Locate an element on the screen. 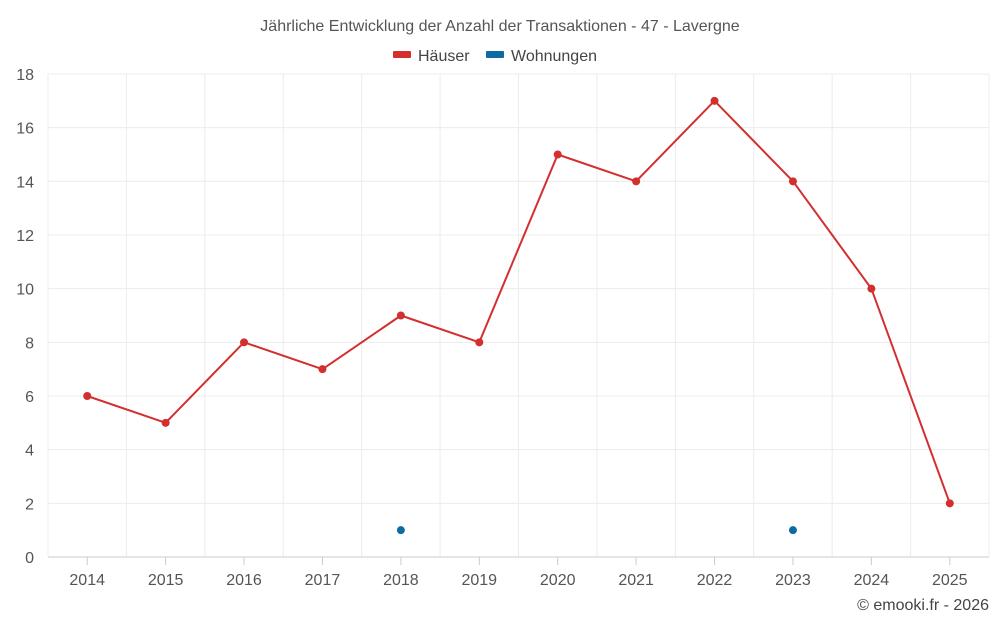 Image resolution: width=1000 pixels, height=625 pixels. point-haeuser-2018 is located at coordinates (400, 315).